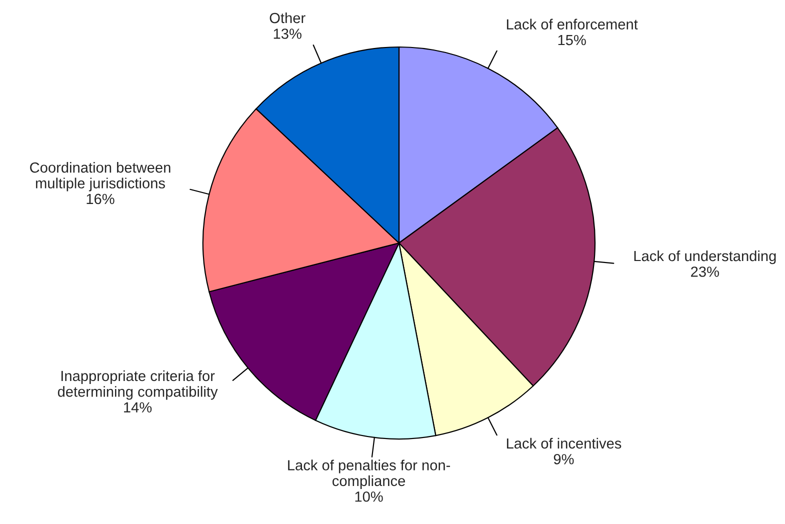 The width and height of the screenshot is (785, 524). What do you see at coordinates (564, 443) in the screenshot?
I see `slice-label: Lack of incentives` at bounding box center [564, 443].